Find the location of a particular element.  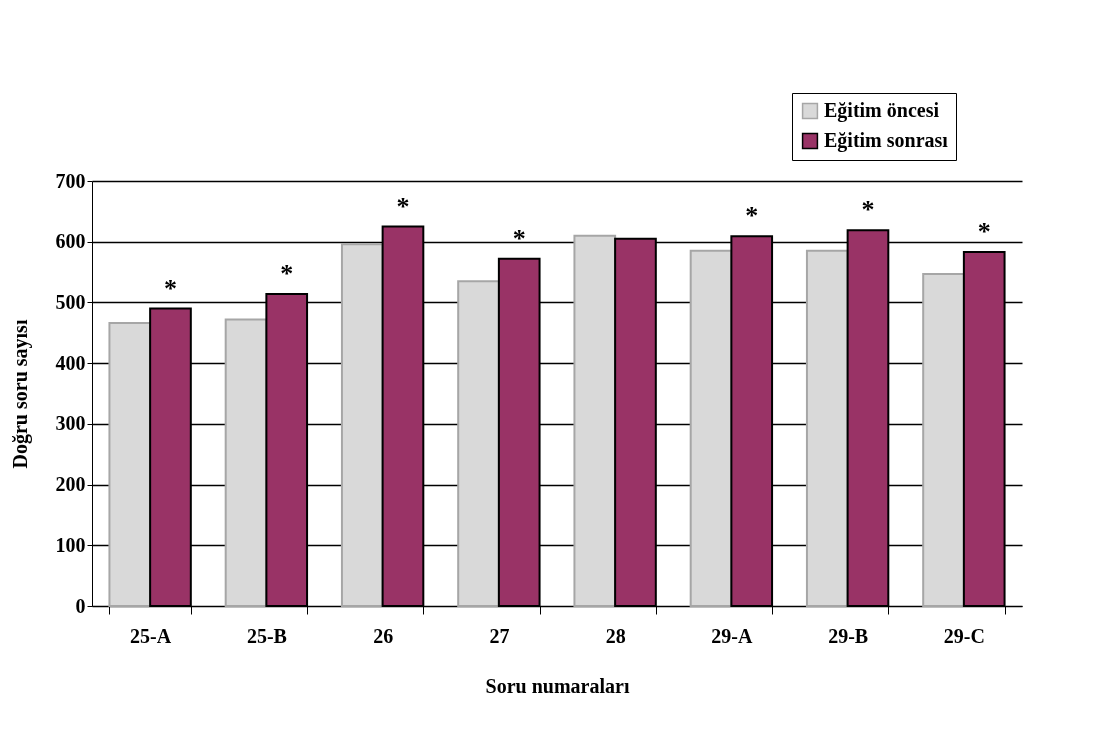

x-tick-label: 28 is located at coordinates (615, 635).